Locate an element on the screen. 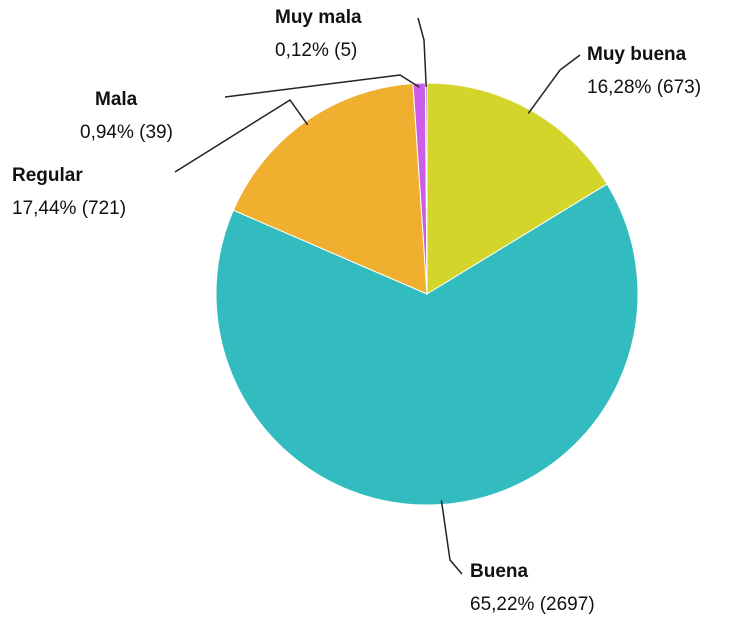 The image size is (742, 617). slice-value-label: 0,94% (39) is located at coordinates (126, 132).